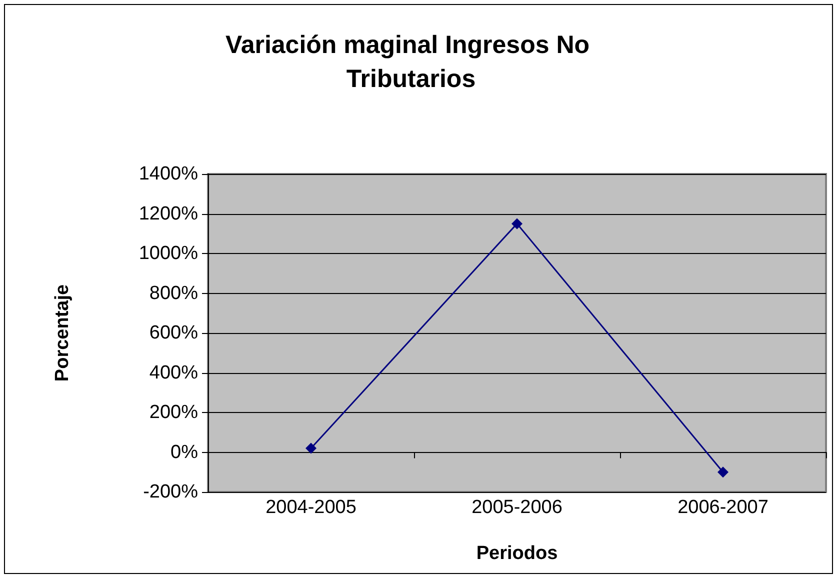 Image resolution: width=839 pixels, height=580 pixels. Describe the element at coordinates (170, 492) in the screenshot. I see `y-tick-label: -200%` at that location.